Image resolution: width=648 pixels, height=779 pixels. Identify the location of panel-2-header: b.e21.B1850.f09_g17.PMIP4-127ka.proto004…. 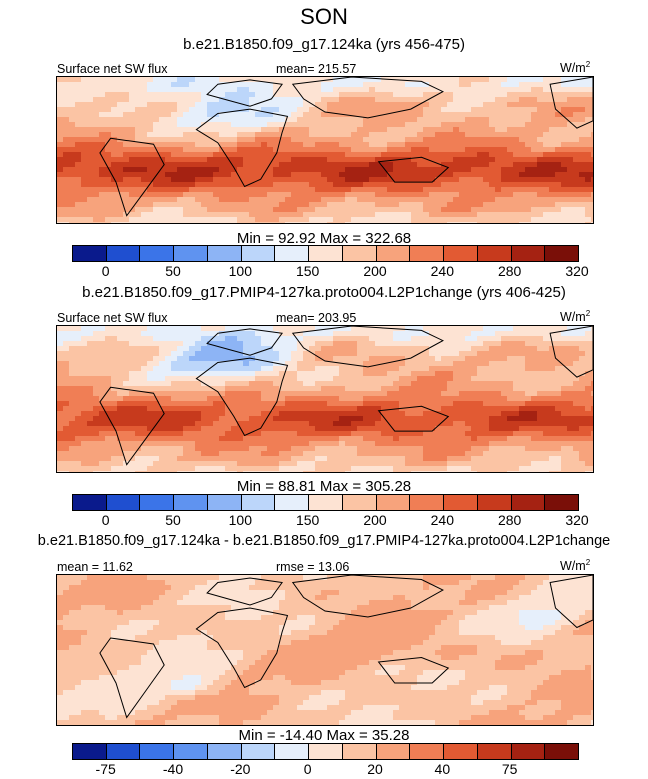
(324, 292).